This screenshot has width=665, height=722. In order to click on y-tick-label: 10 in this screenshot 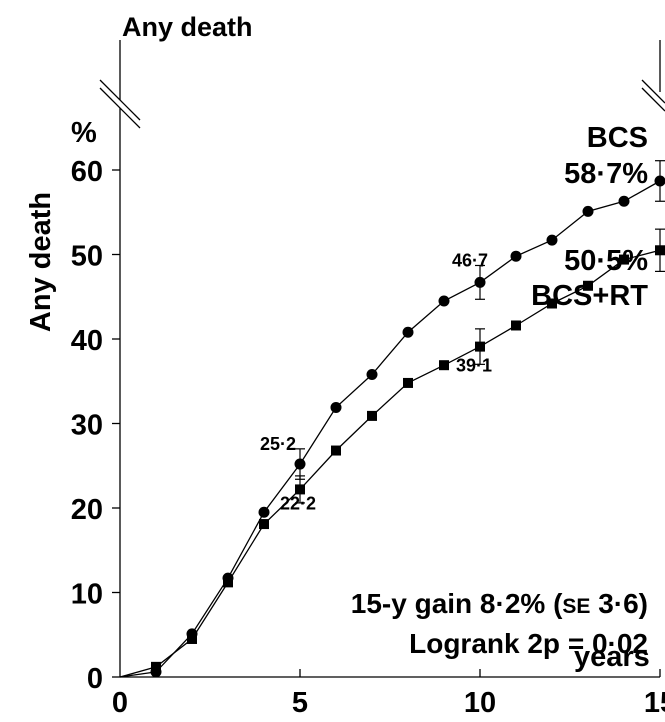, I will do `click(87, 595)`.